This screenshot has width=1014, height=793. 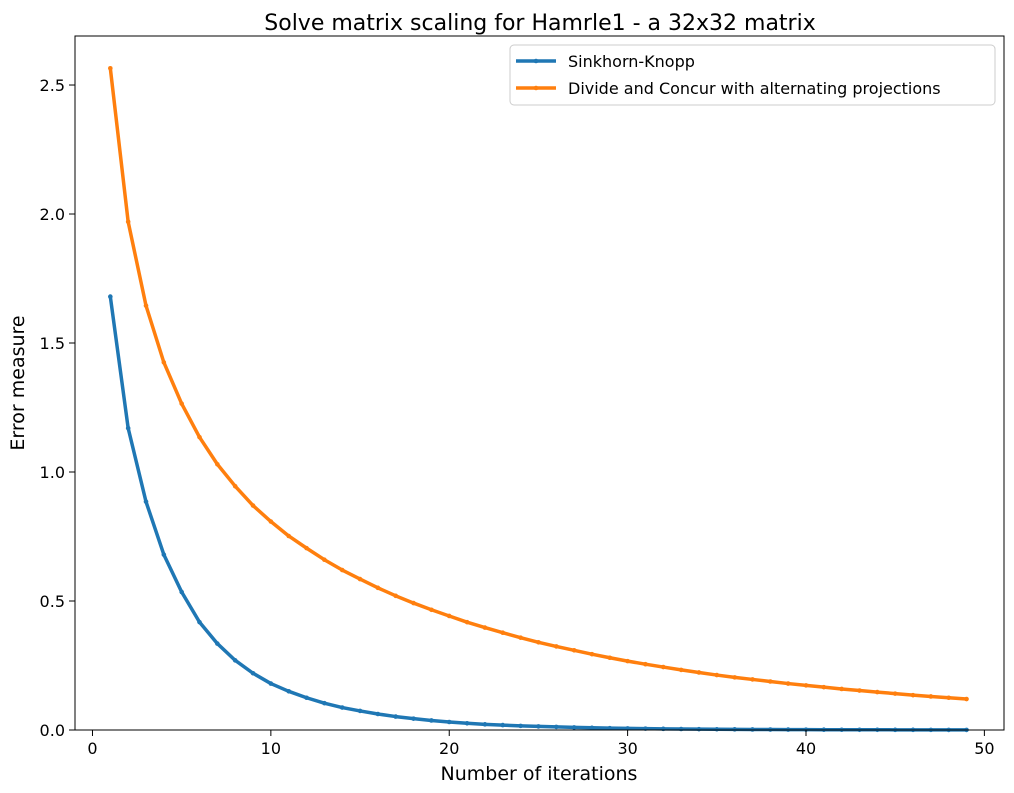 I want to click on x-tick-label: 20, so click(x=449, y=748).